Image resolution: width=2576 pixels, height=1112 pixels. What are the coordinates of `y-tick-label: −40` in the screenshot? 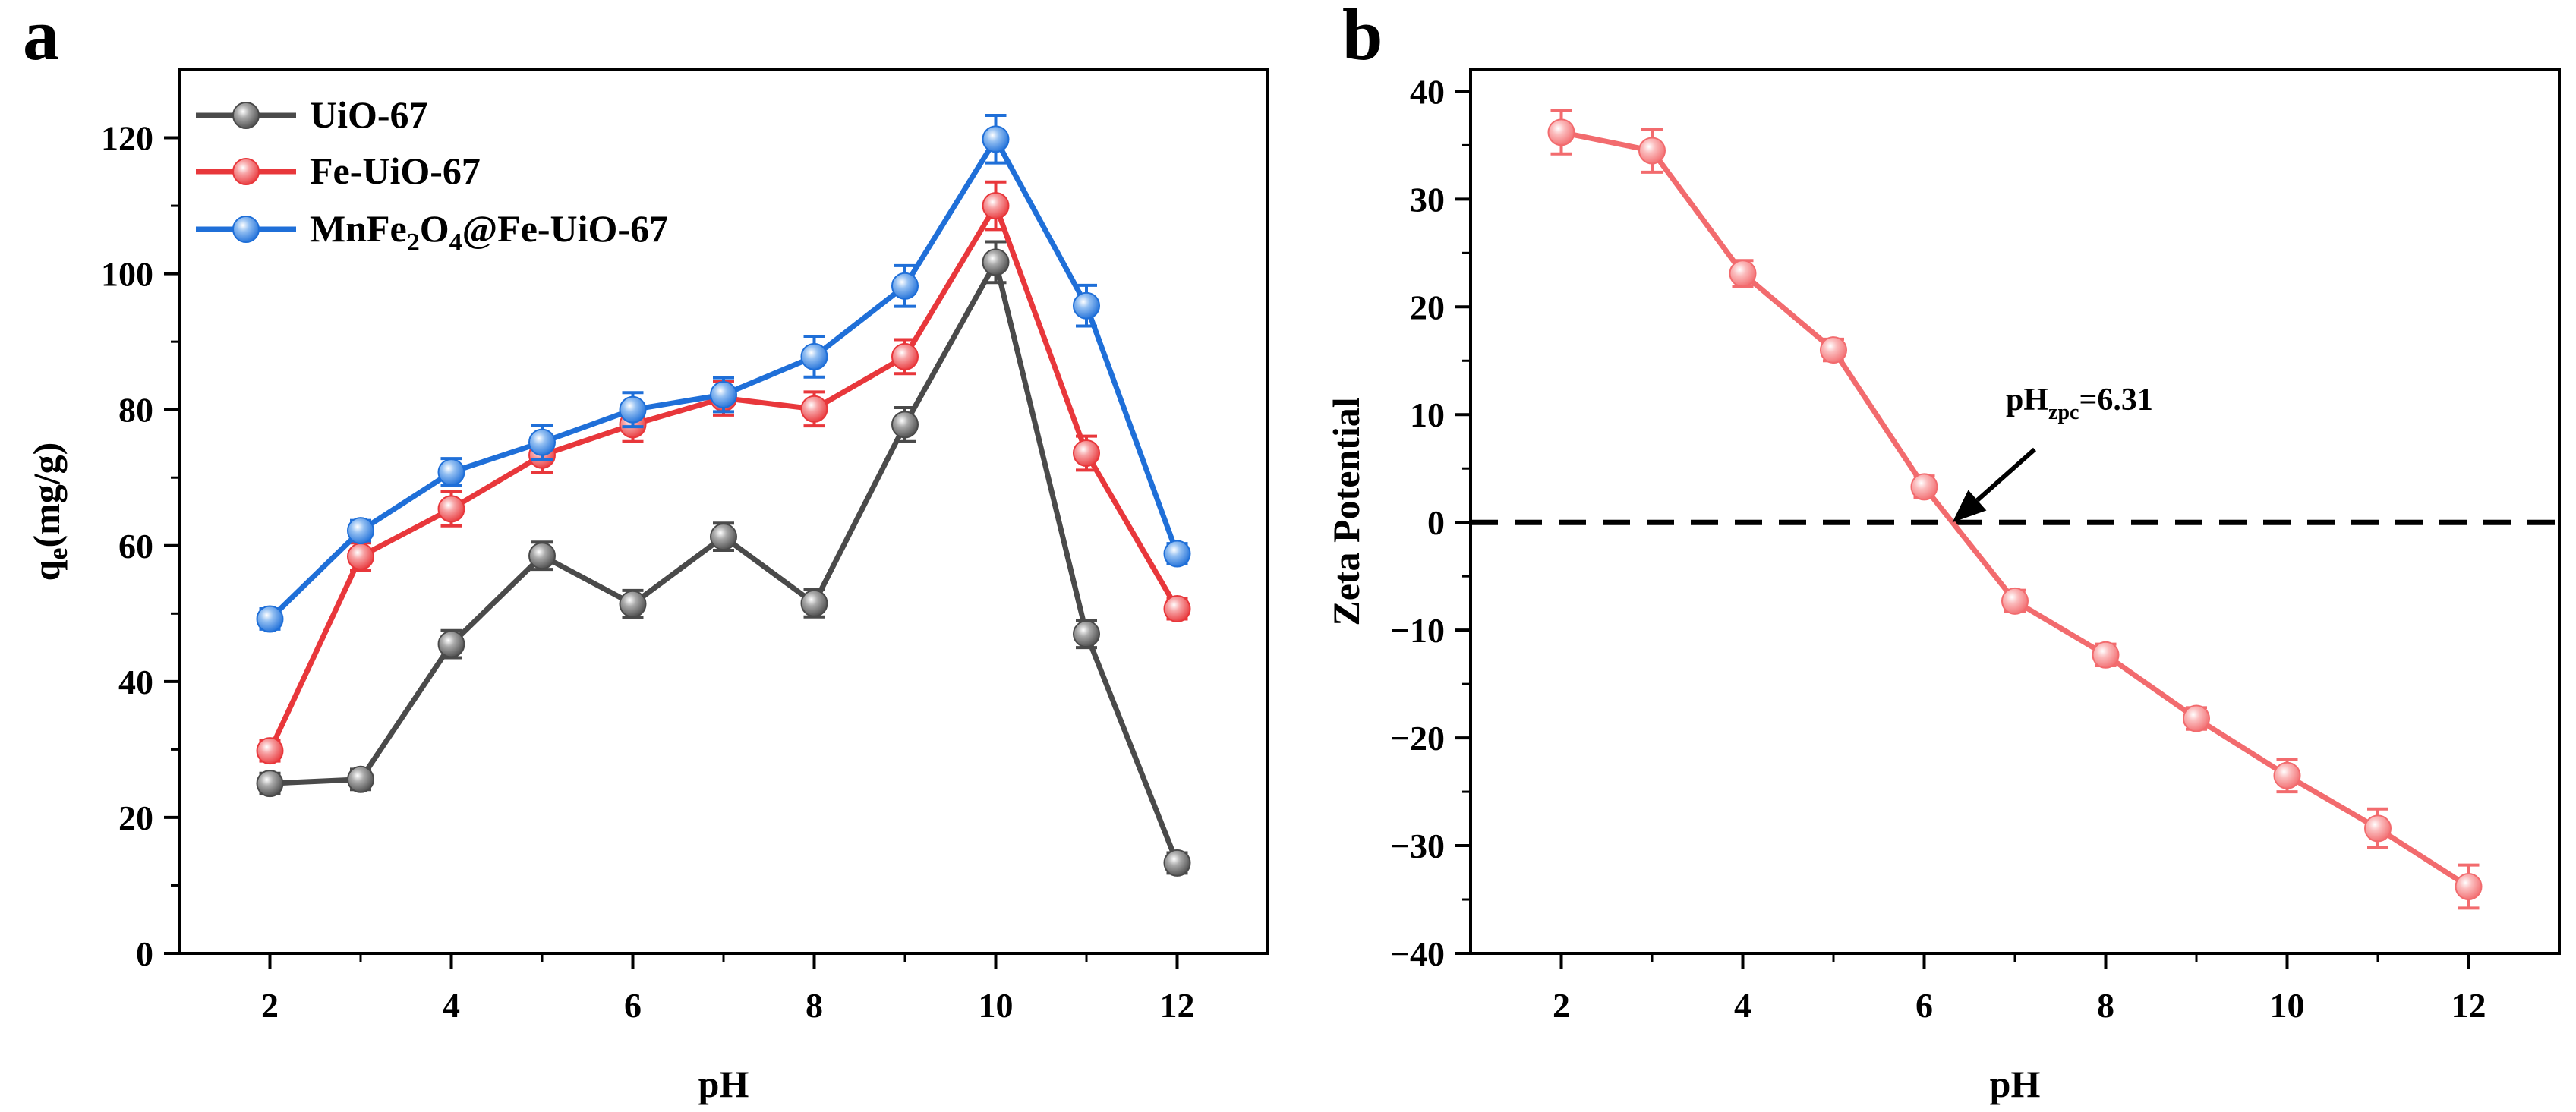 It's located at (1417, 953).